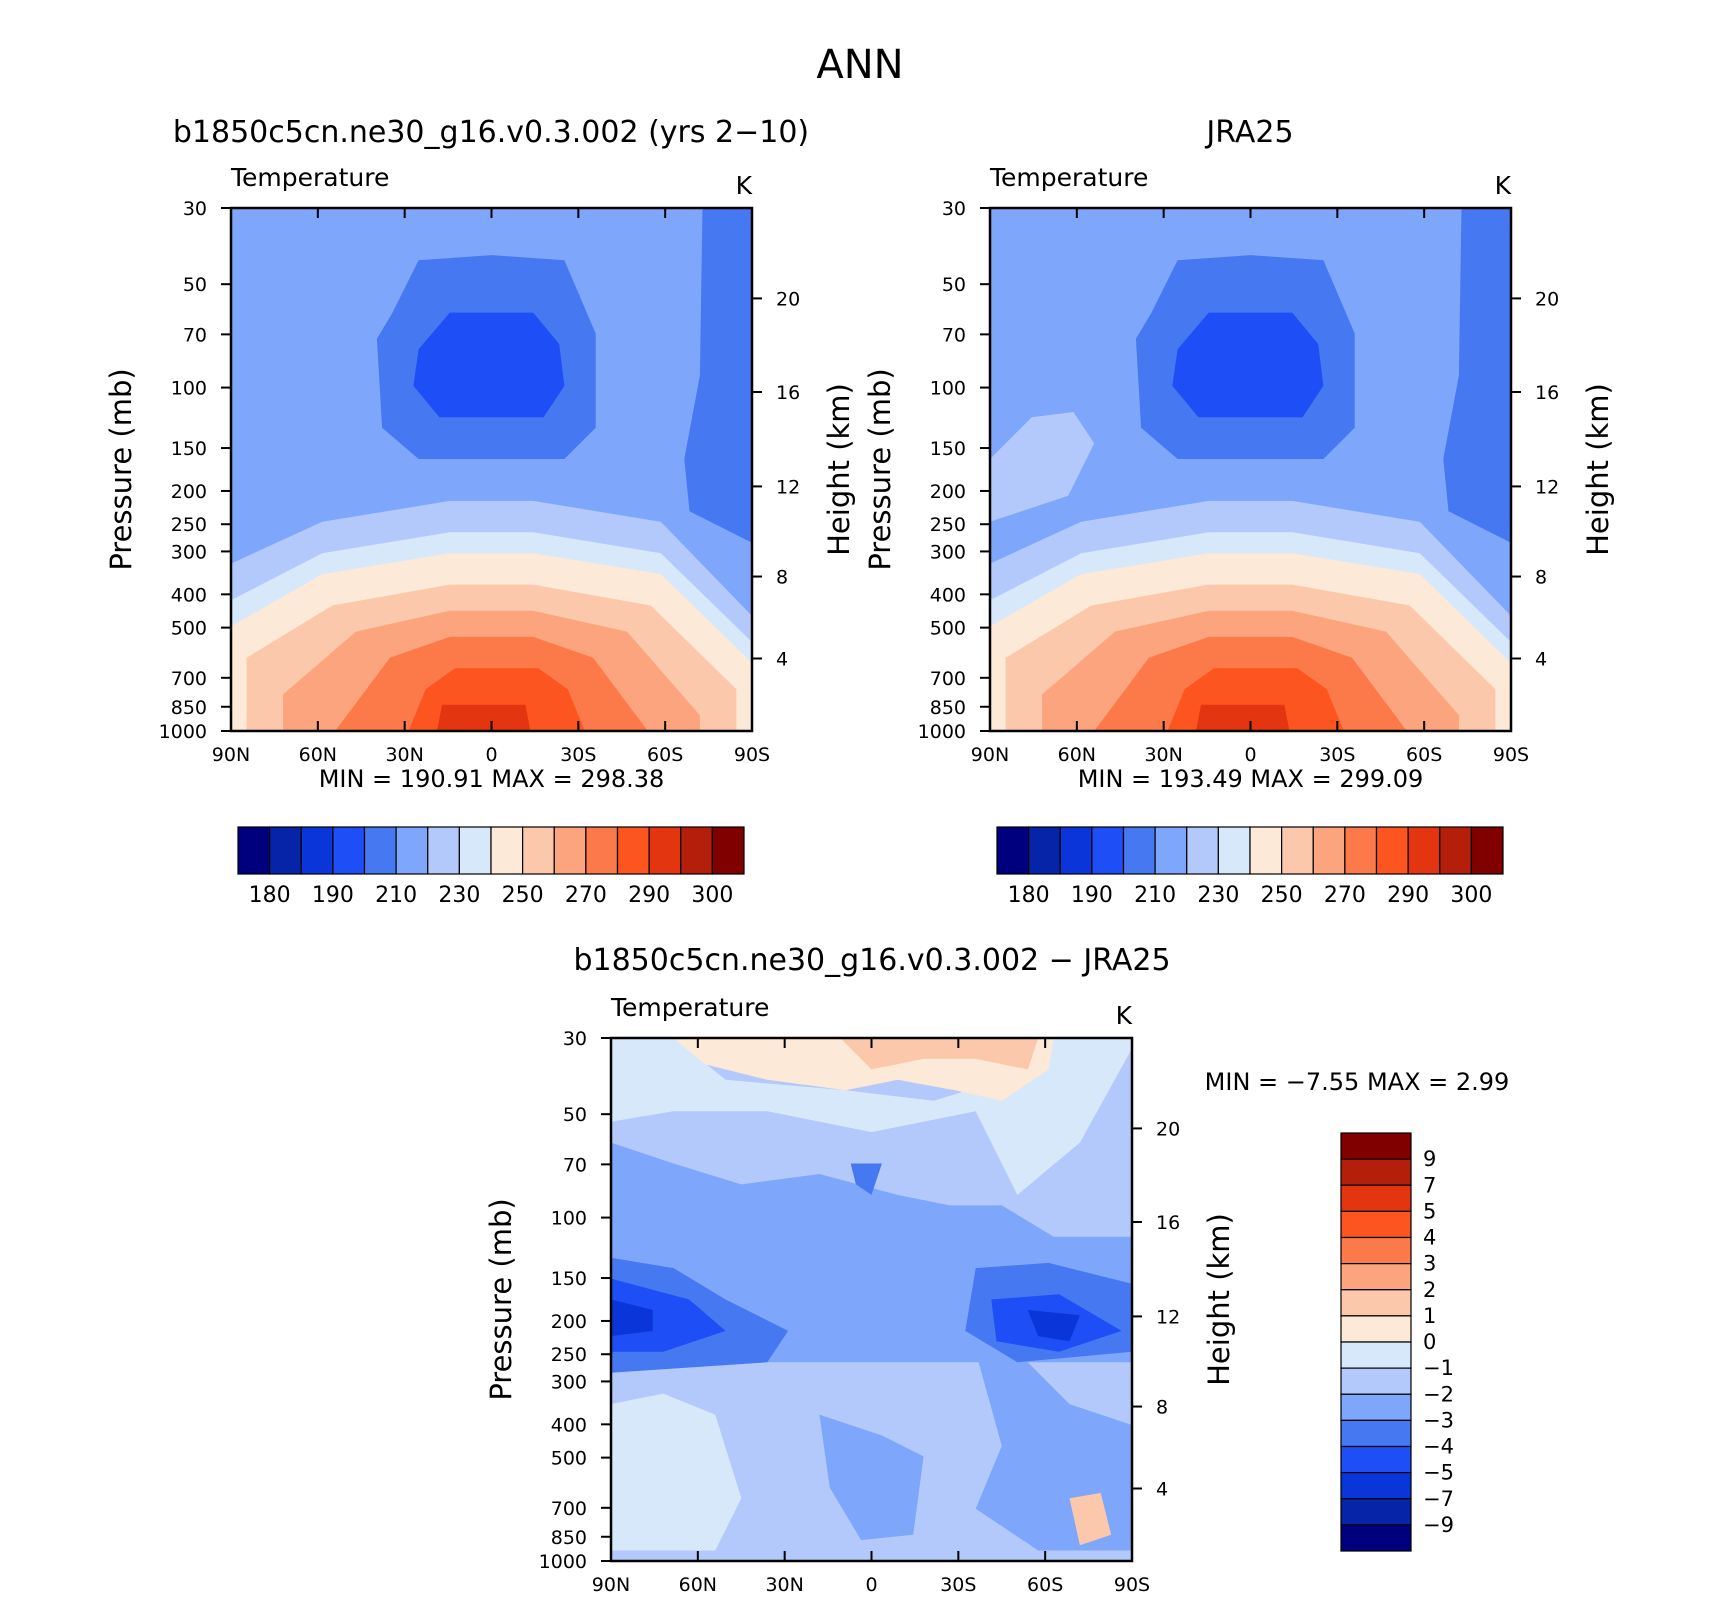 The width and height of the screenshot is (1710, 1600). I want to click on x-tick-label: 60N, so click(1077, 755).